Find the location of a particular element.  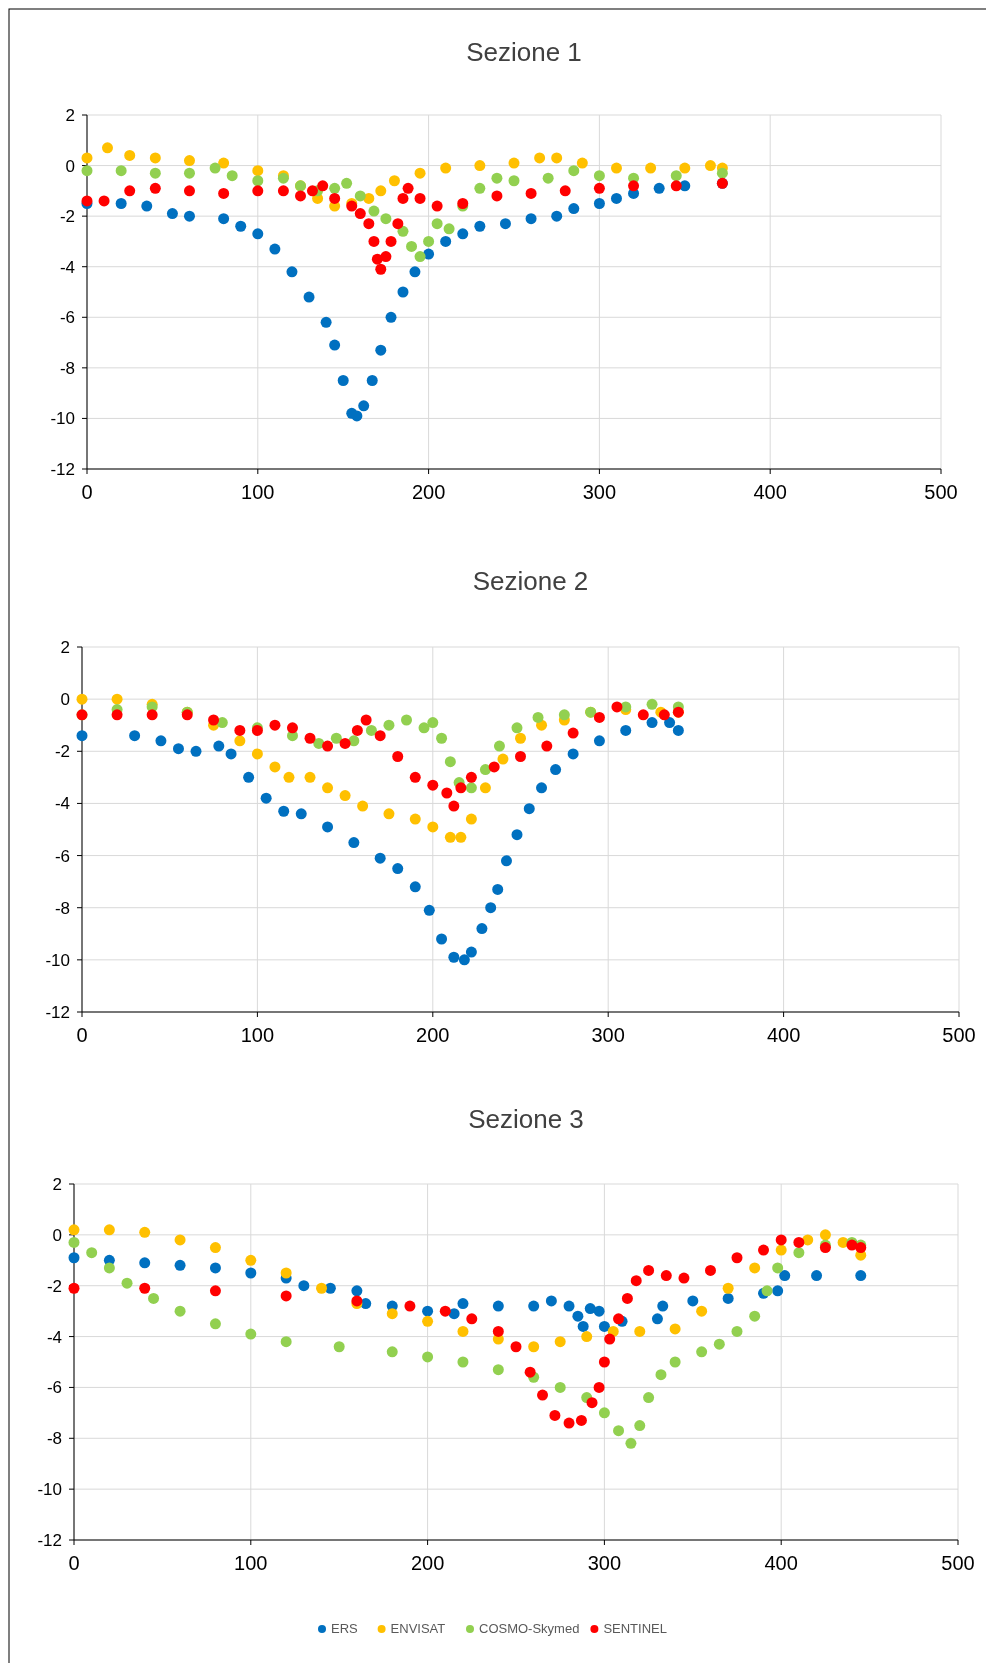

chart-title: Sezione 2 is located at coordinates (530, 581).